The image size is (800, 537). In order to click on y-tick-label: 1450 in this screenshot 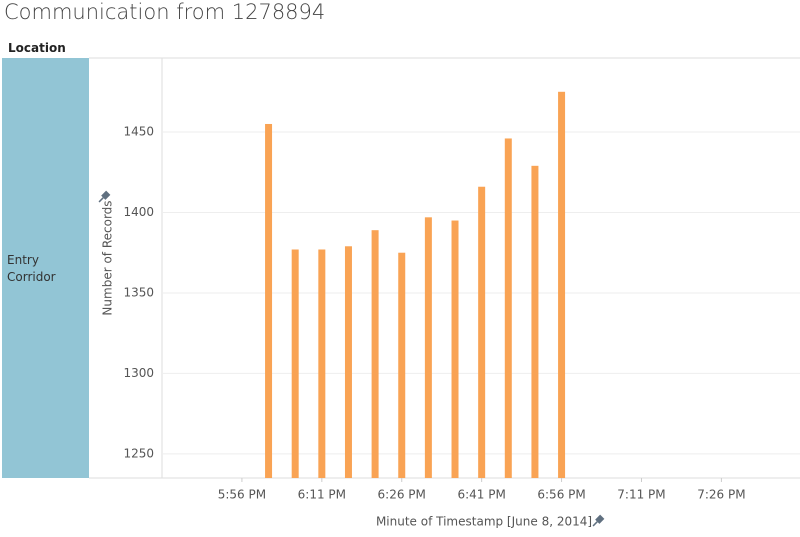, I will do `click(138, 132)`.